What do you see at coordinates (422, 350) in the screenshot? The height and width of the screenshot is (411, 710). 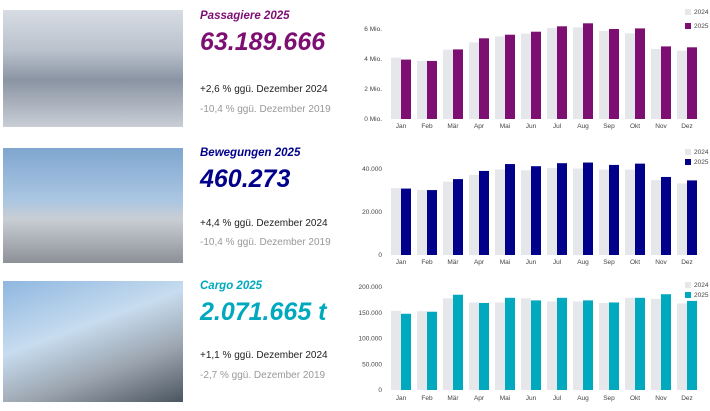 I see `bar-2024-Feb` at bounding box center [422, 350].